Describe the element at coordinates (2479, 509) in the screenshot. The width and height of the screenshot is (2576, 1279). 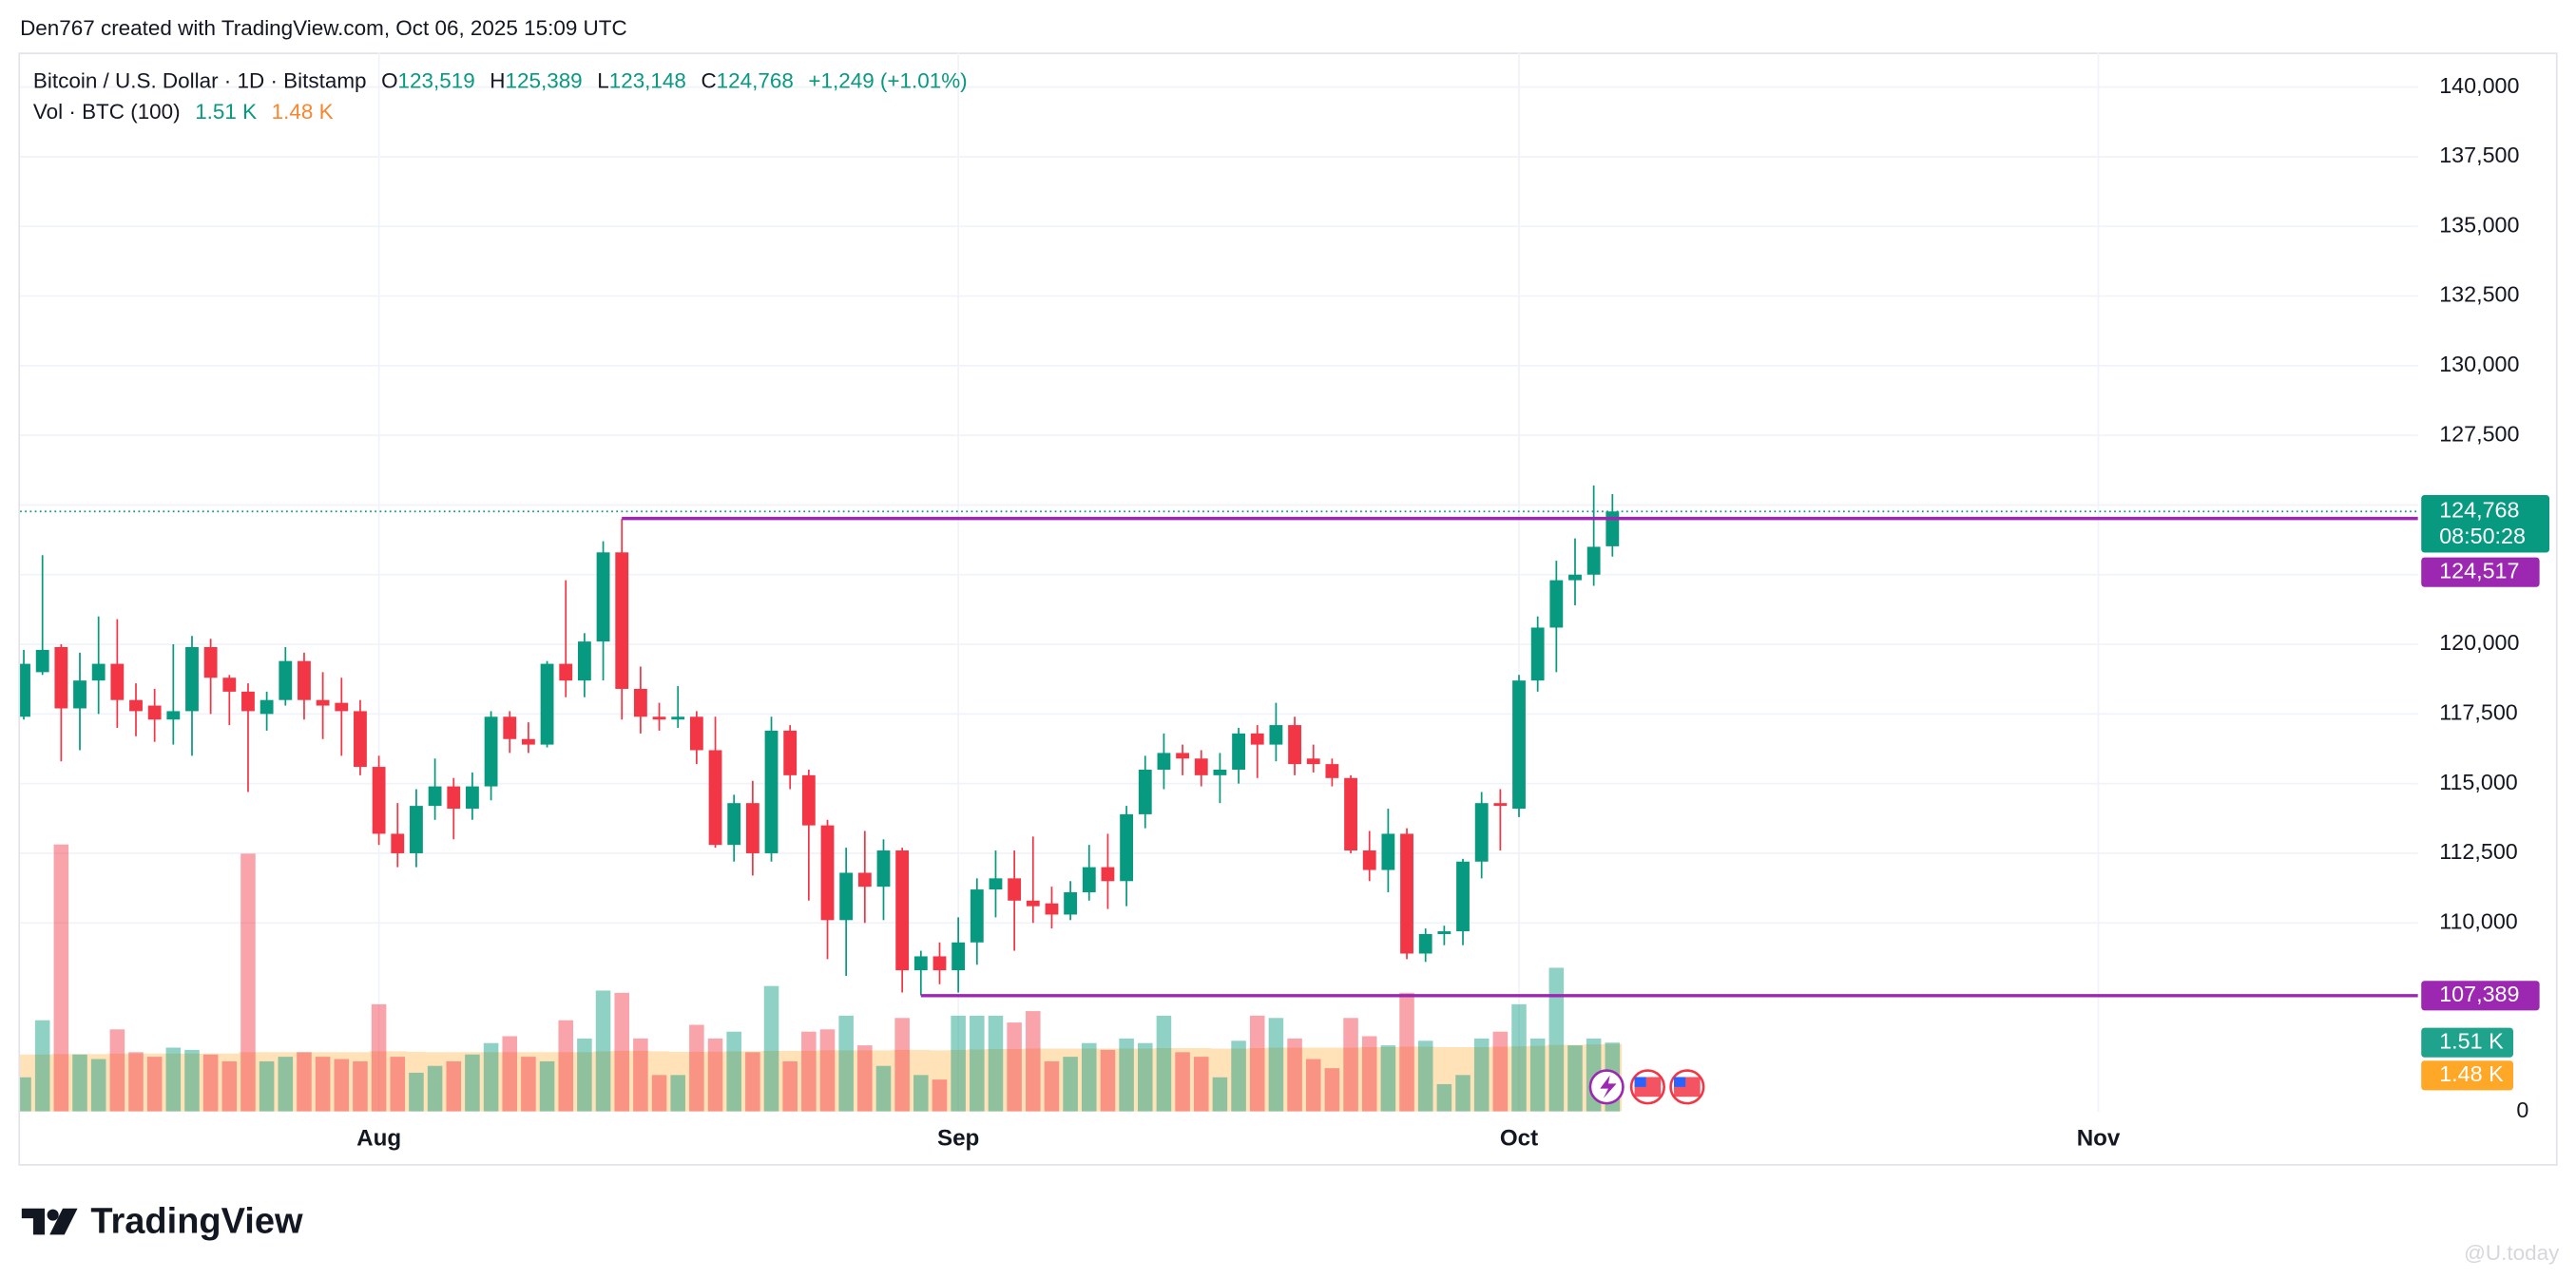
I see `last-price-label: 124,768` at that location.